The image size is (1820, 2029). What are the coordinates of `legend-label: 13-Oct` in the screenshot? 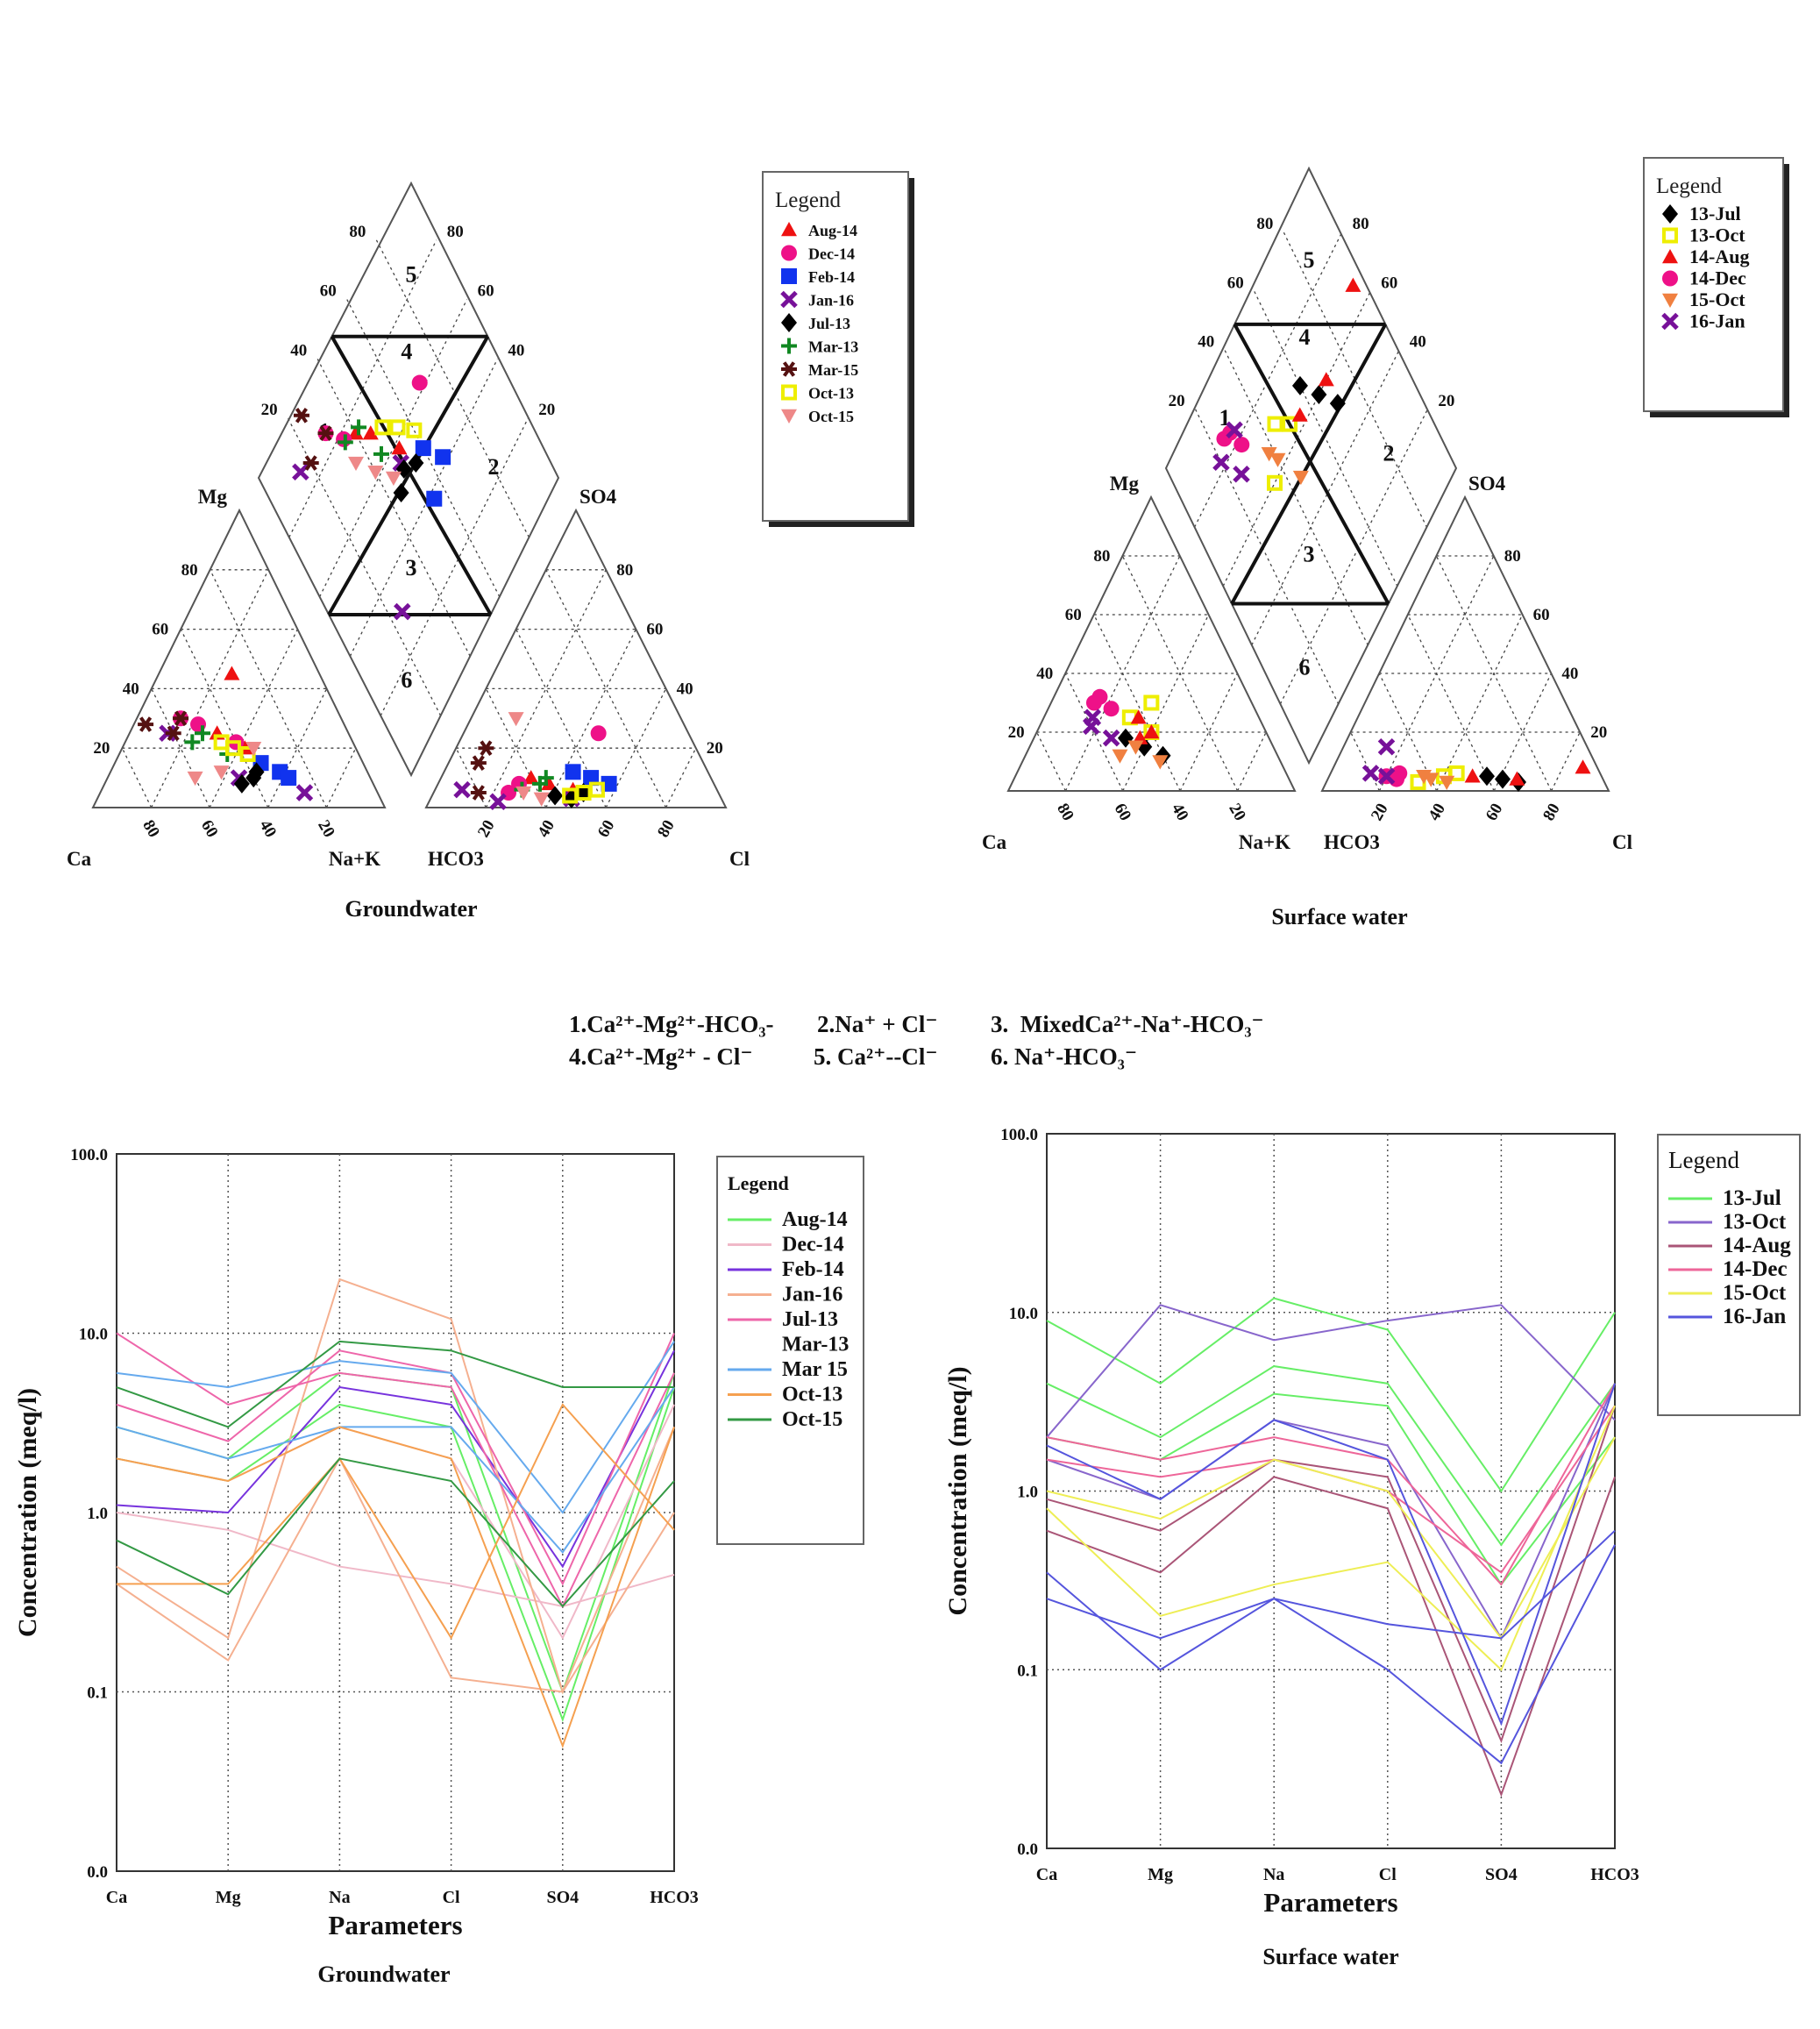 It's located at (1717, 235).